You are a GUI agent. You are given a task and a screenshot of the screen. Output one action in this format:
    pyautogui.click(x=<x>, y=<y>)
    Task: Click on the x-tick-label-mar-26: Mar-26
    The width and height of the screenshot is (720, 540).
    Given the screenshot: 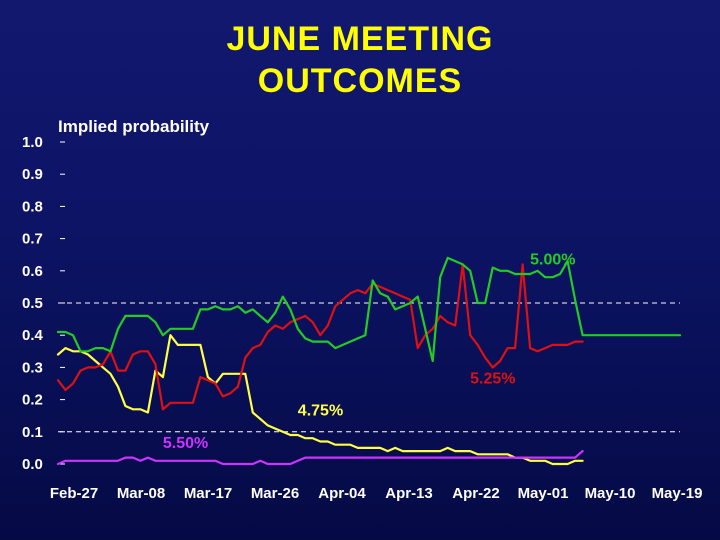 What is the action you would take?
    pyautogui.click(x=275, y=493)
    